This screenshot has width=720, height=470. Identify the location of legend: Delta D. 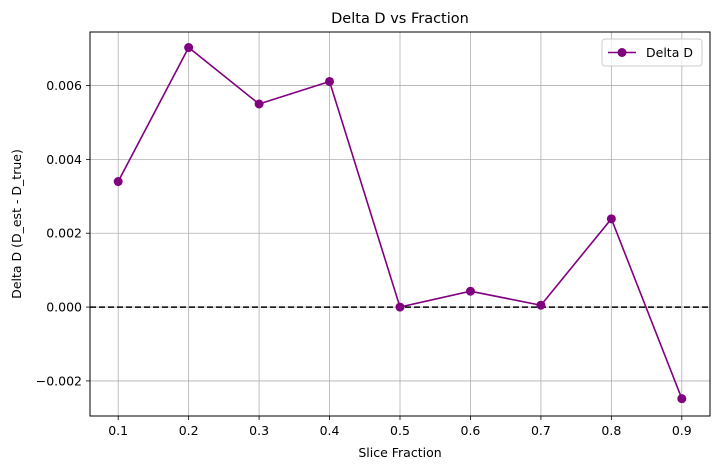
(652, 52).